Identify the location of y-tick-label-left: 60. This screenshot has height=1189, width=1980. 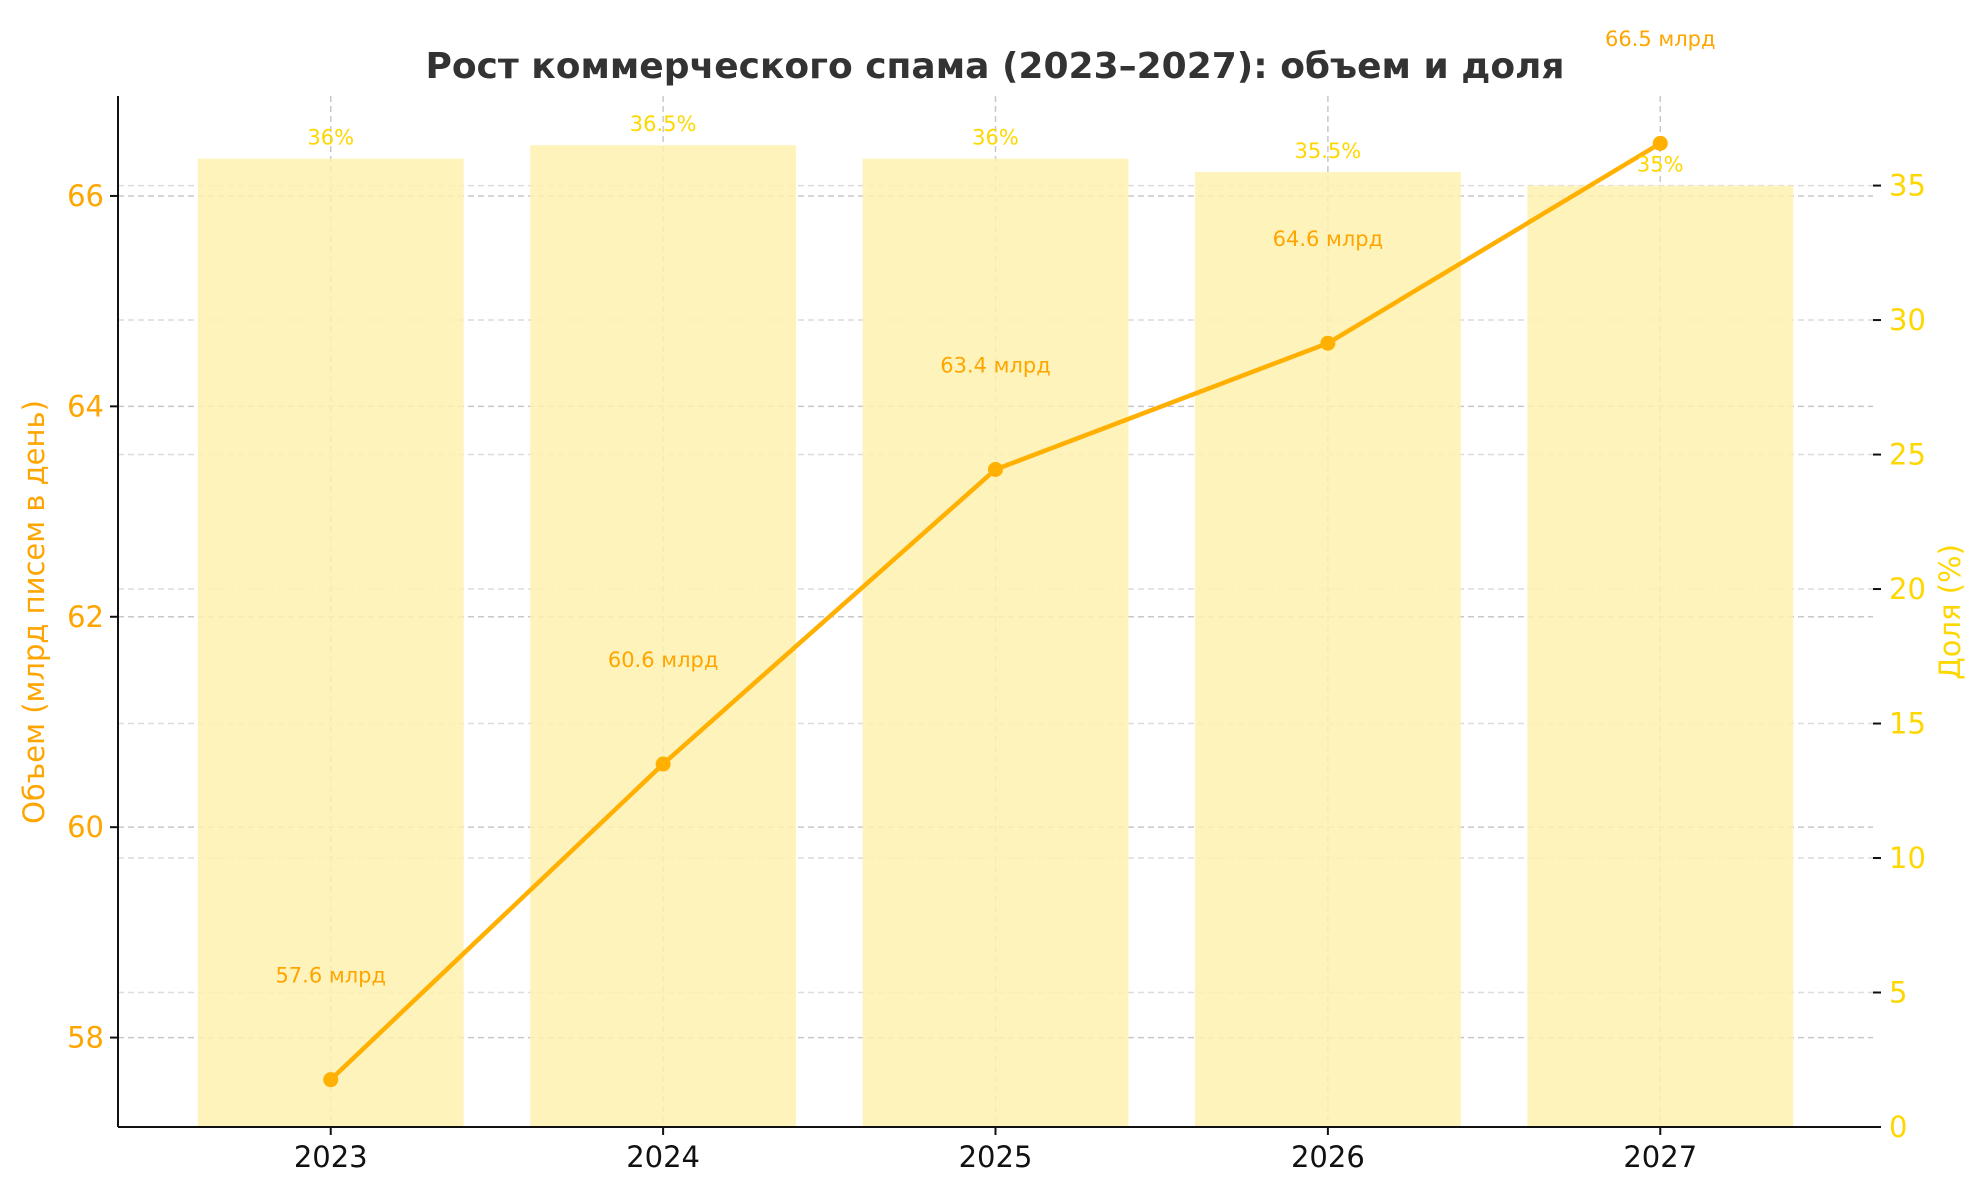
(85, 827).